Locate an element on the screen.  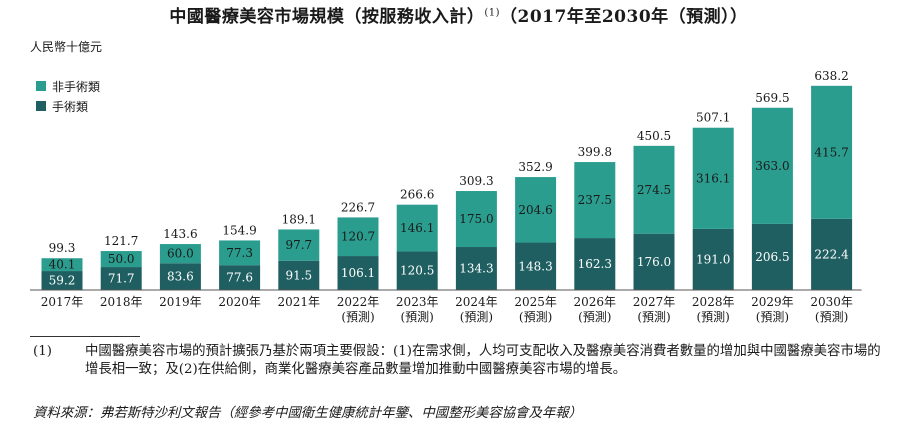
legend-swatch-surgical is located at coordinates (41, 106).